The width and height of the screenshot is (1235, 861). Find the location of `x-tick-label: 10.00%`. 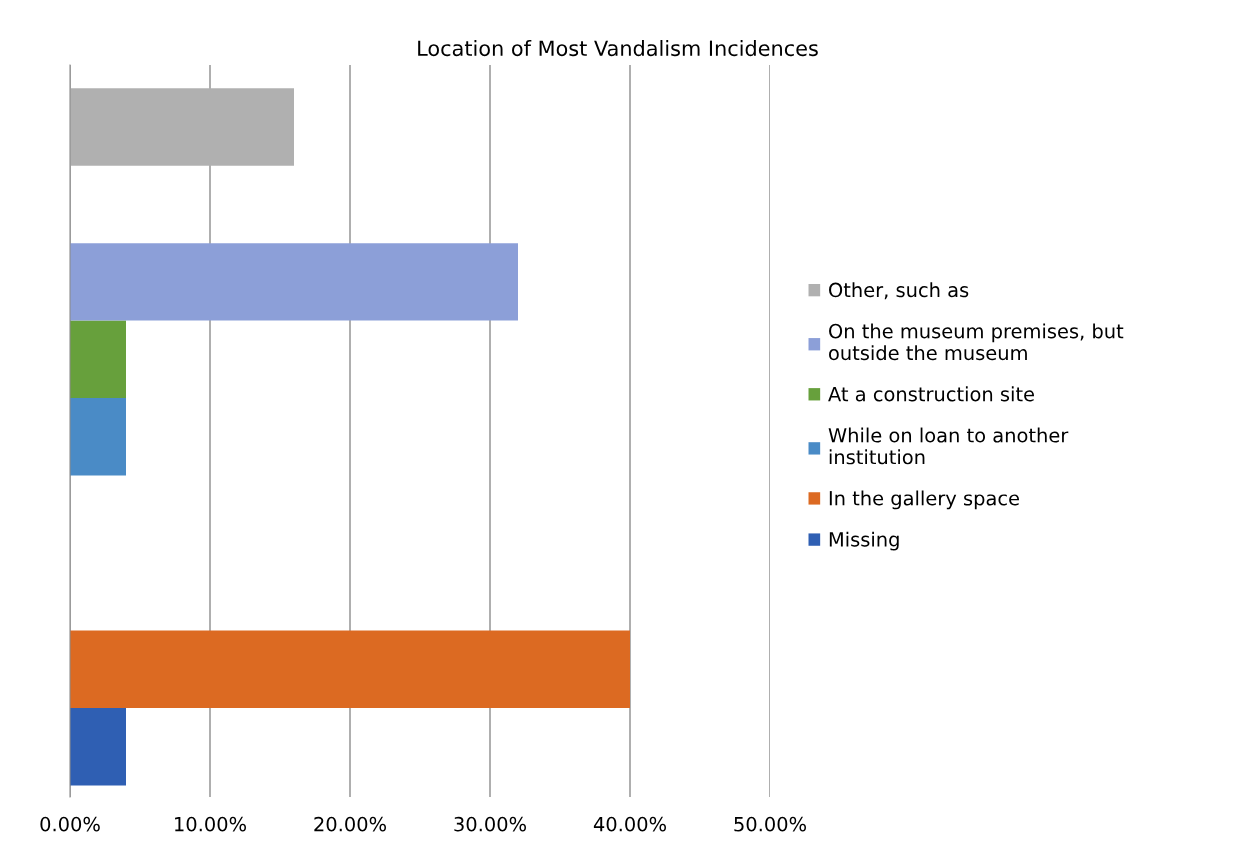

x-tick-label: 10.00% is located at coordinates (210, 824).